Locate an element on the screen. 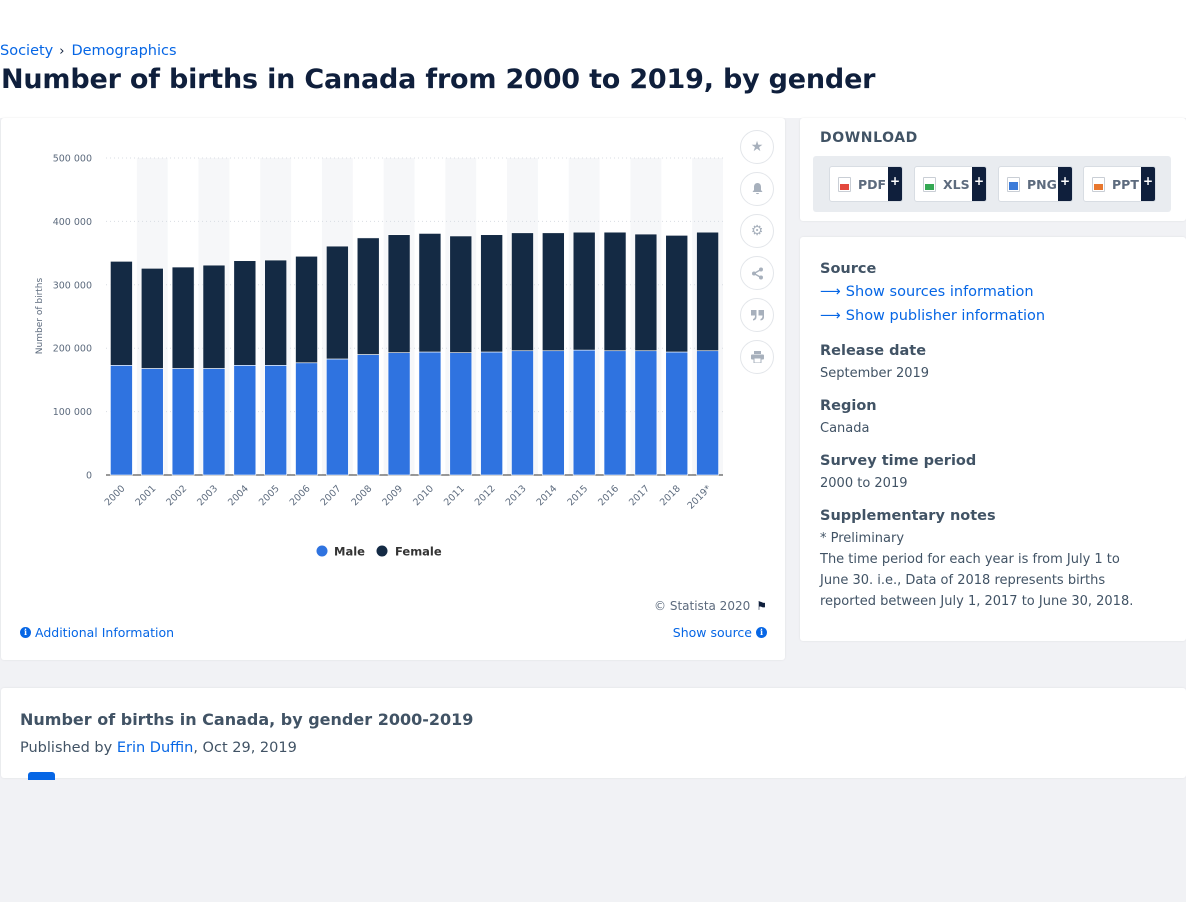 The height and width of the screenshot is (902, 1186). print-icon is located at coordinates (757, 357).